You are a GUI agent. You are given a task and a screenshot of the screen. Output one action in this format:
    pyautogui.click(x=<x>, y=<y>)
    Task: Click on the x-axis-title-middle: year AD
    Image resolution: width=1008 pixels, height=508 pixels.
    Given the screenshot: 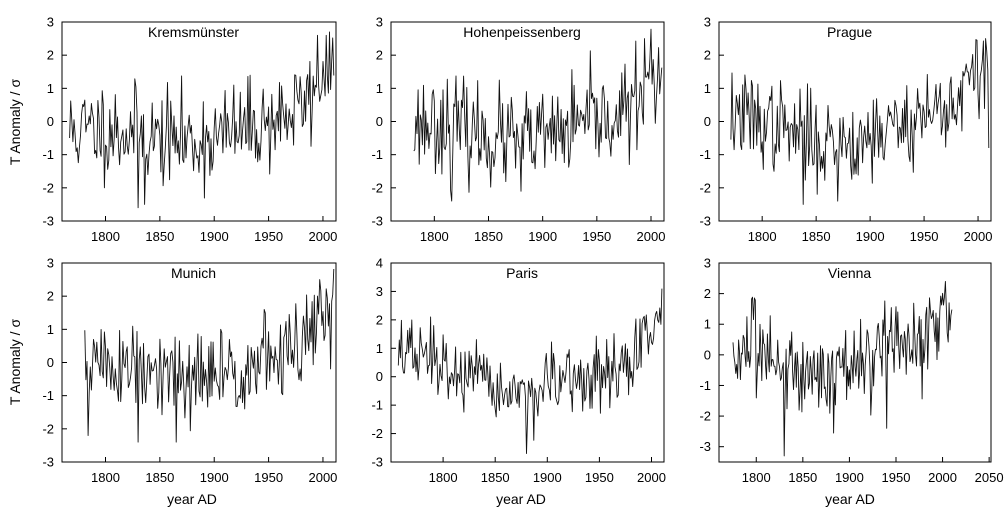 What is the action you would take?
    pyautogui.click(x=521, y=499)
    